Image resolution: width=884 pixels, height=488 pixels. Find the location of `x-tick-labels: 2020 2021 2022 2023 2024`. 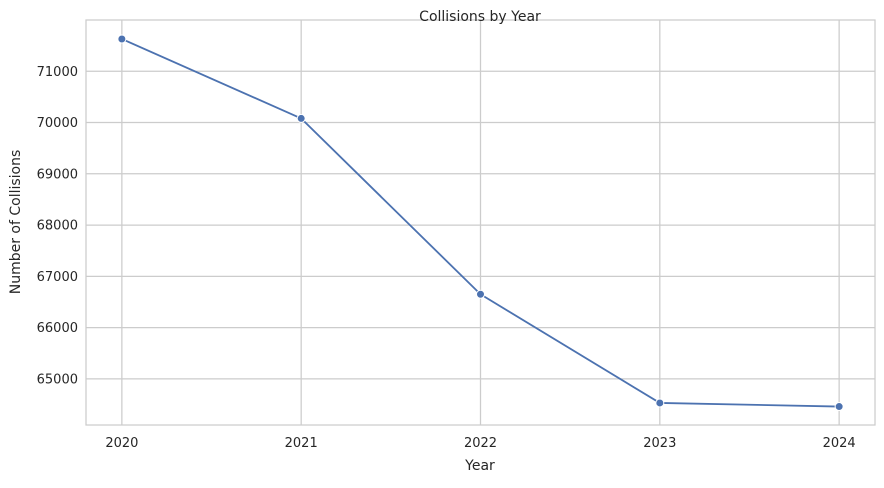

x-tick-labels: 2020 2021 2022 2023 2024 is located at coordinates (480, 443).